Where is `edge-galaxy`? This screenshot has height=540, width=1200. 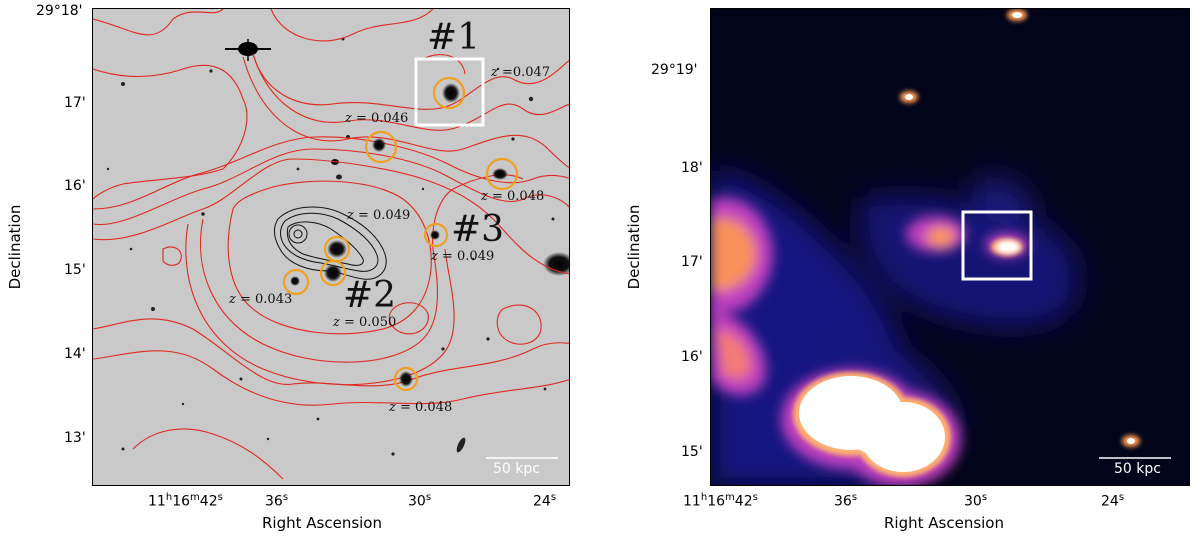
edge-galaxy is located at coordinates (556, 264).